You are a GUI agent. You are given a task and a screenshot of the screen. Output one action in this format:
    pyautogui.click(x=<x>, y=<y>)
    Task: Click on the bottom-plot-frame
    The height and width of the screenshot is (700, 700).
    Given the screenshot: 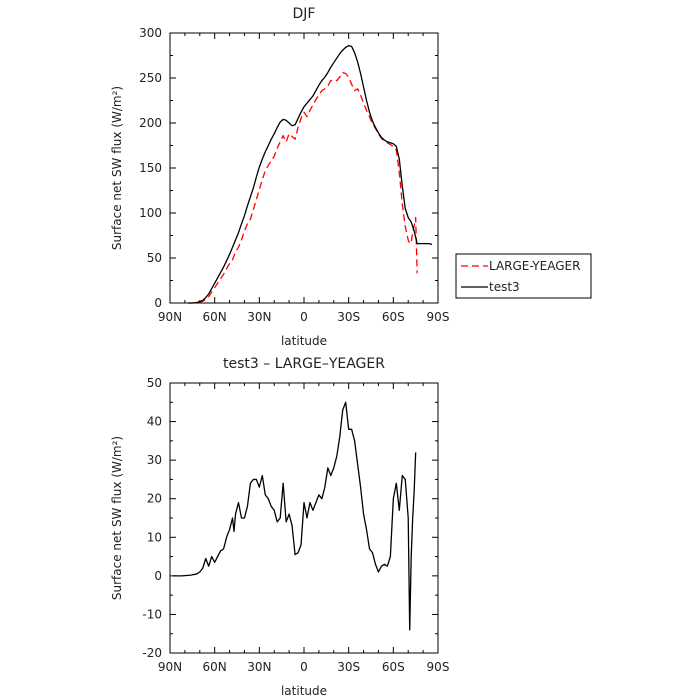 What is the action you would take?
    pyautogui.click(x=304, y=518)
    